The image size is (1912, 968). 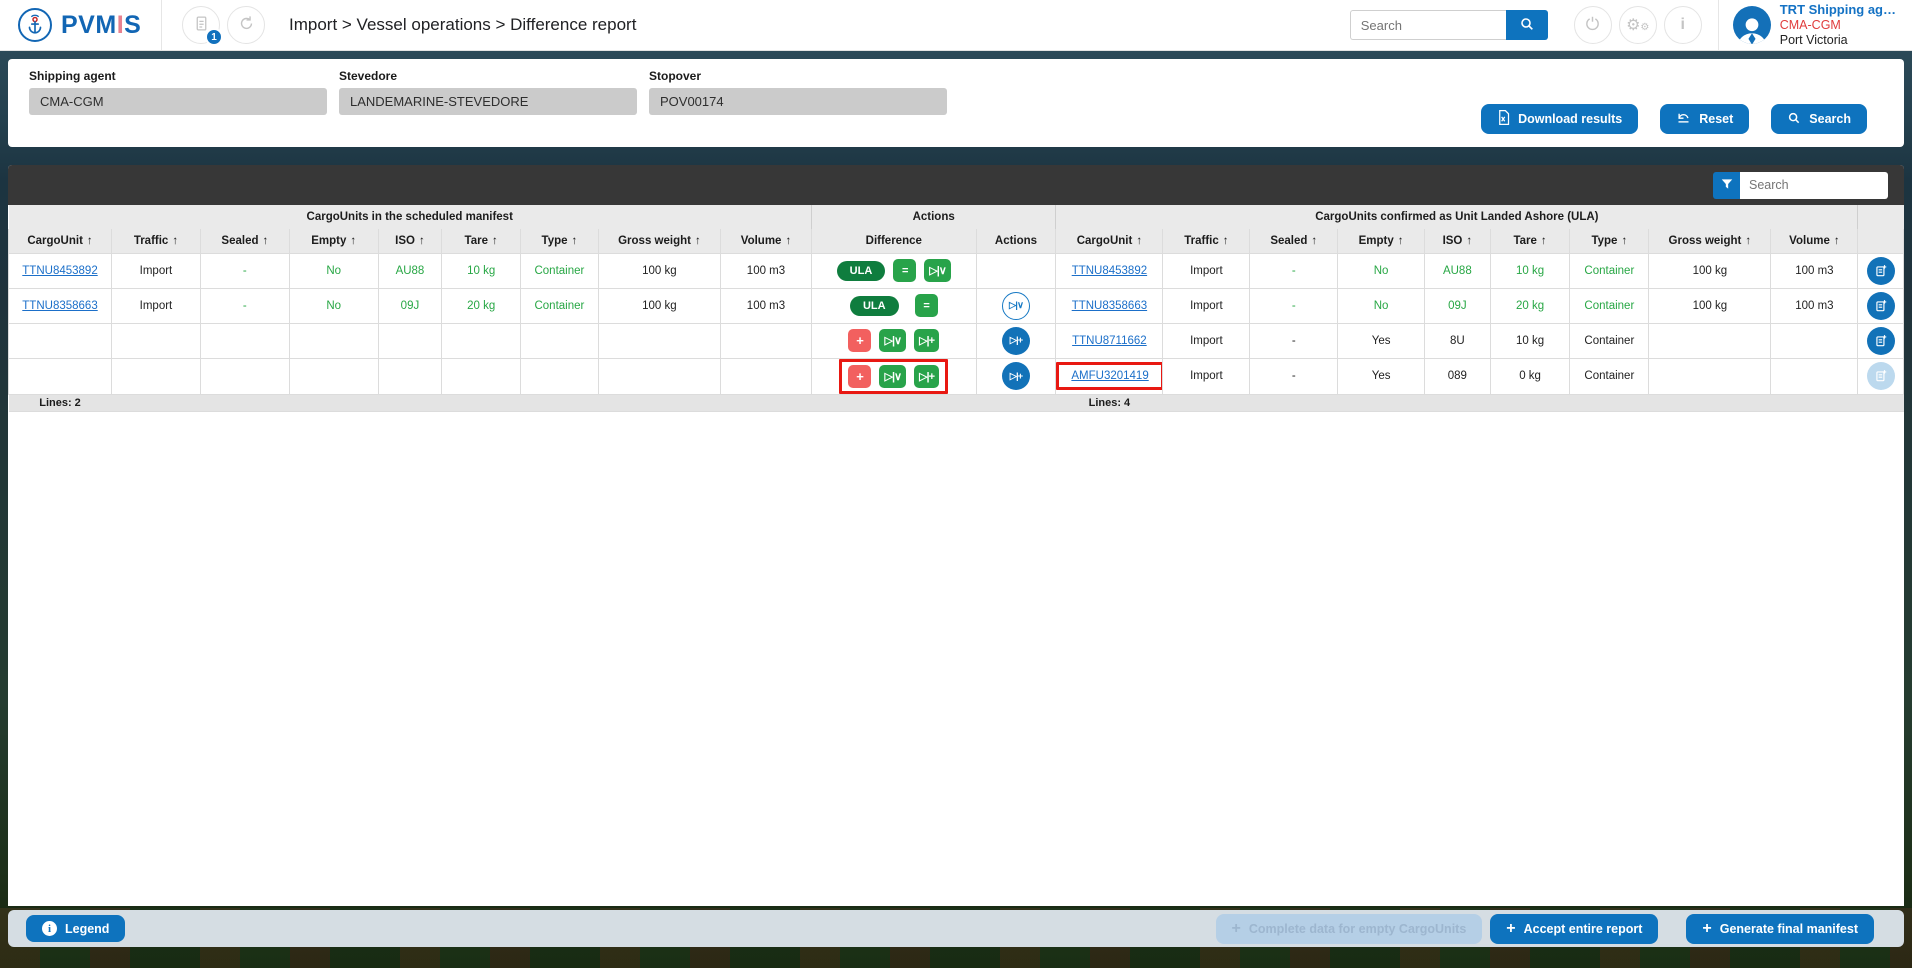 I want to click on col-ula-iso: ISO ↑, so click(x=1457, y=241).